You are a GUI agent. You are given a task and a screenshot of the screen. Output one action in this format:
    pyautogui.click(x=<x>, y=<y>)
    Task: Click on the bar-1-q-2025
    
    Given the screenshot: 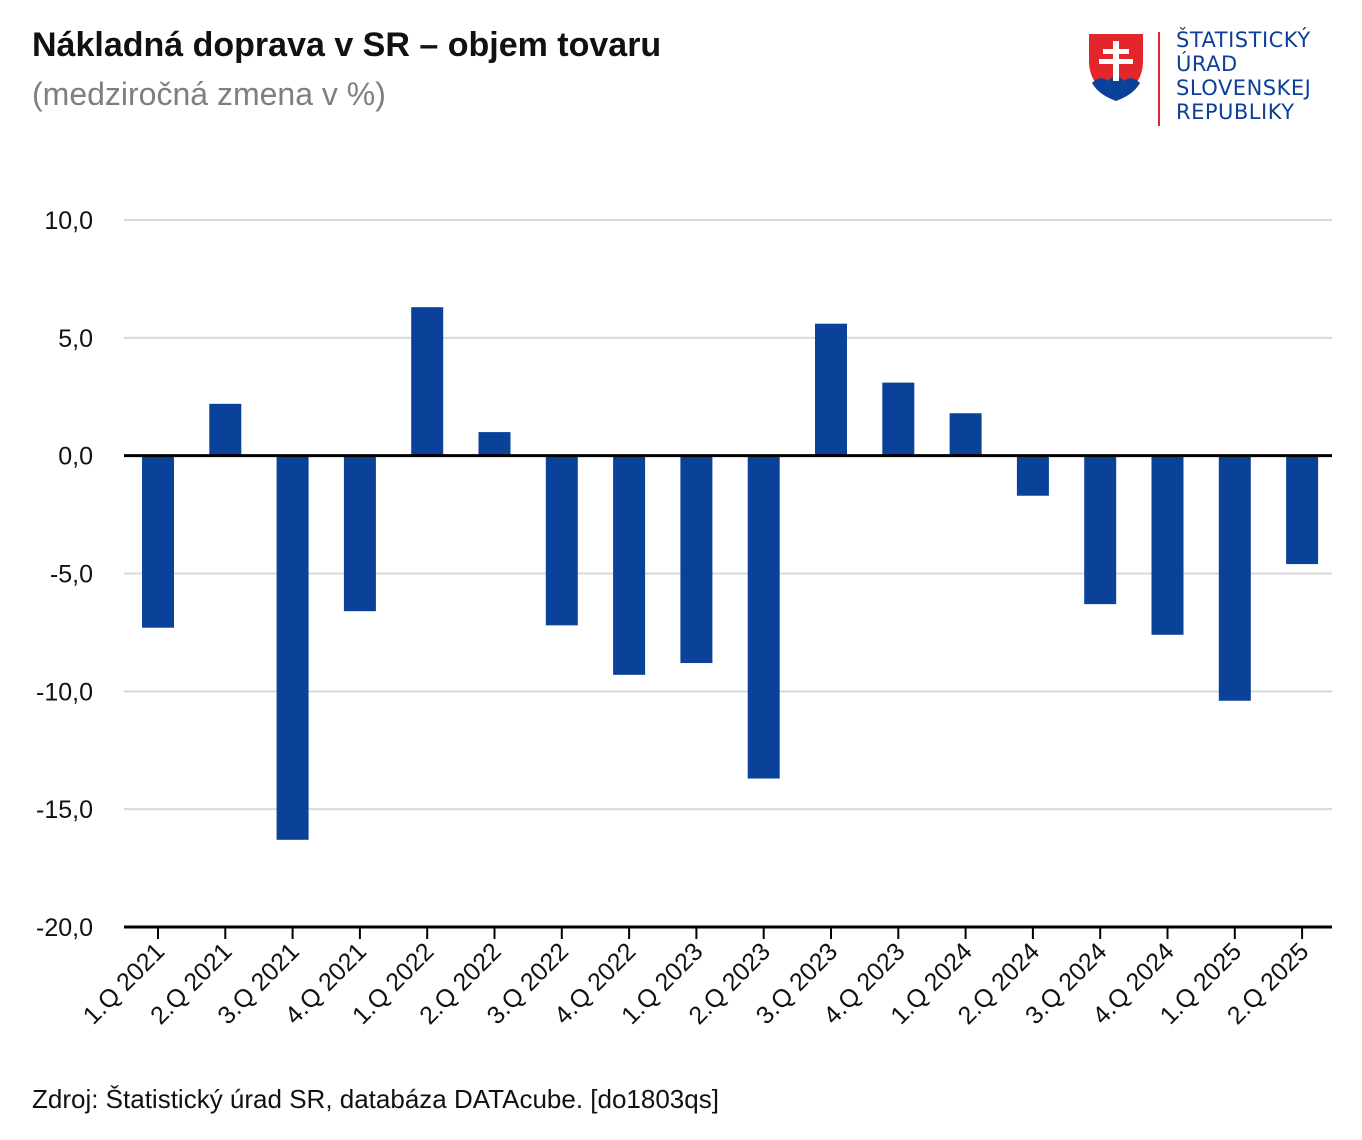 What is the action you would take?
    pyautogui.click(x=1234, y=578)
    